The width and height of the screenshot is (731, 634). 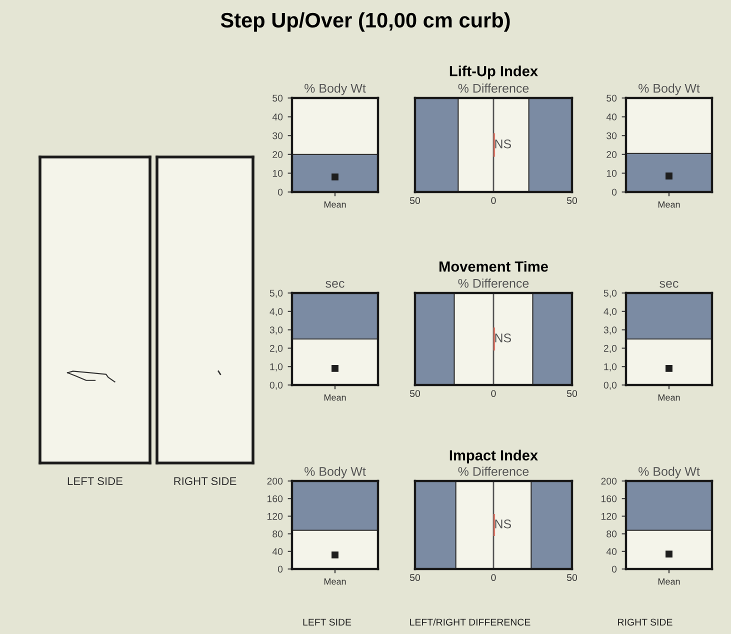 What do you see at coordinates (494, 457) in the screenshot?
I see `chart-title: Impact Index` at bounding box center [494, 457].